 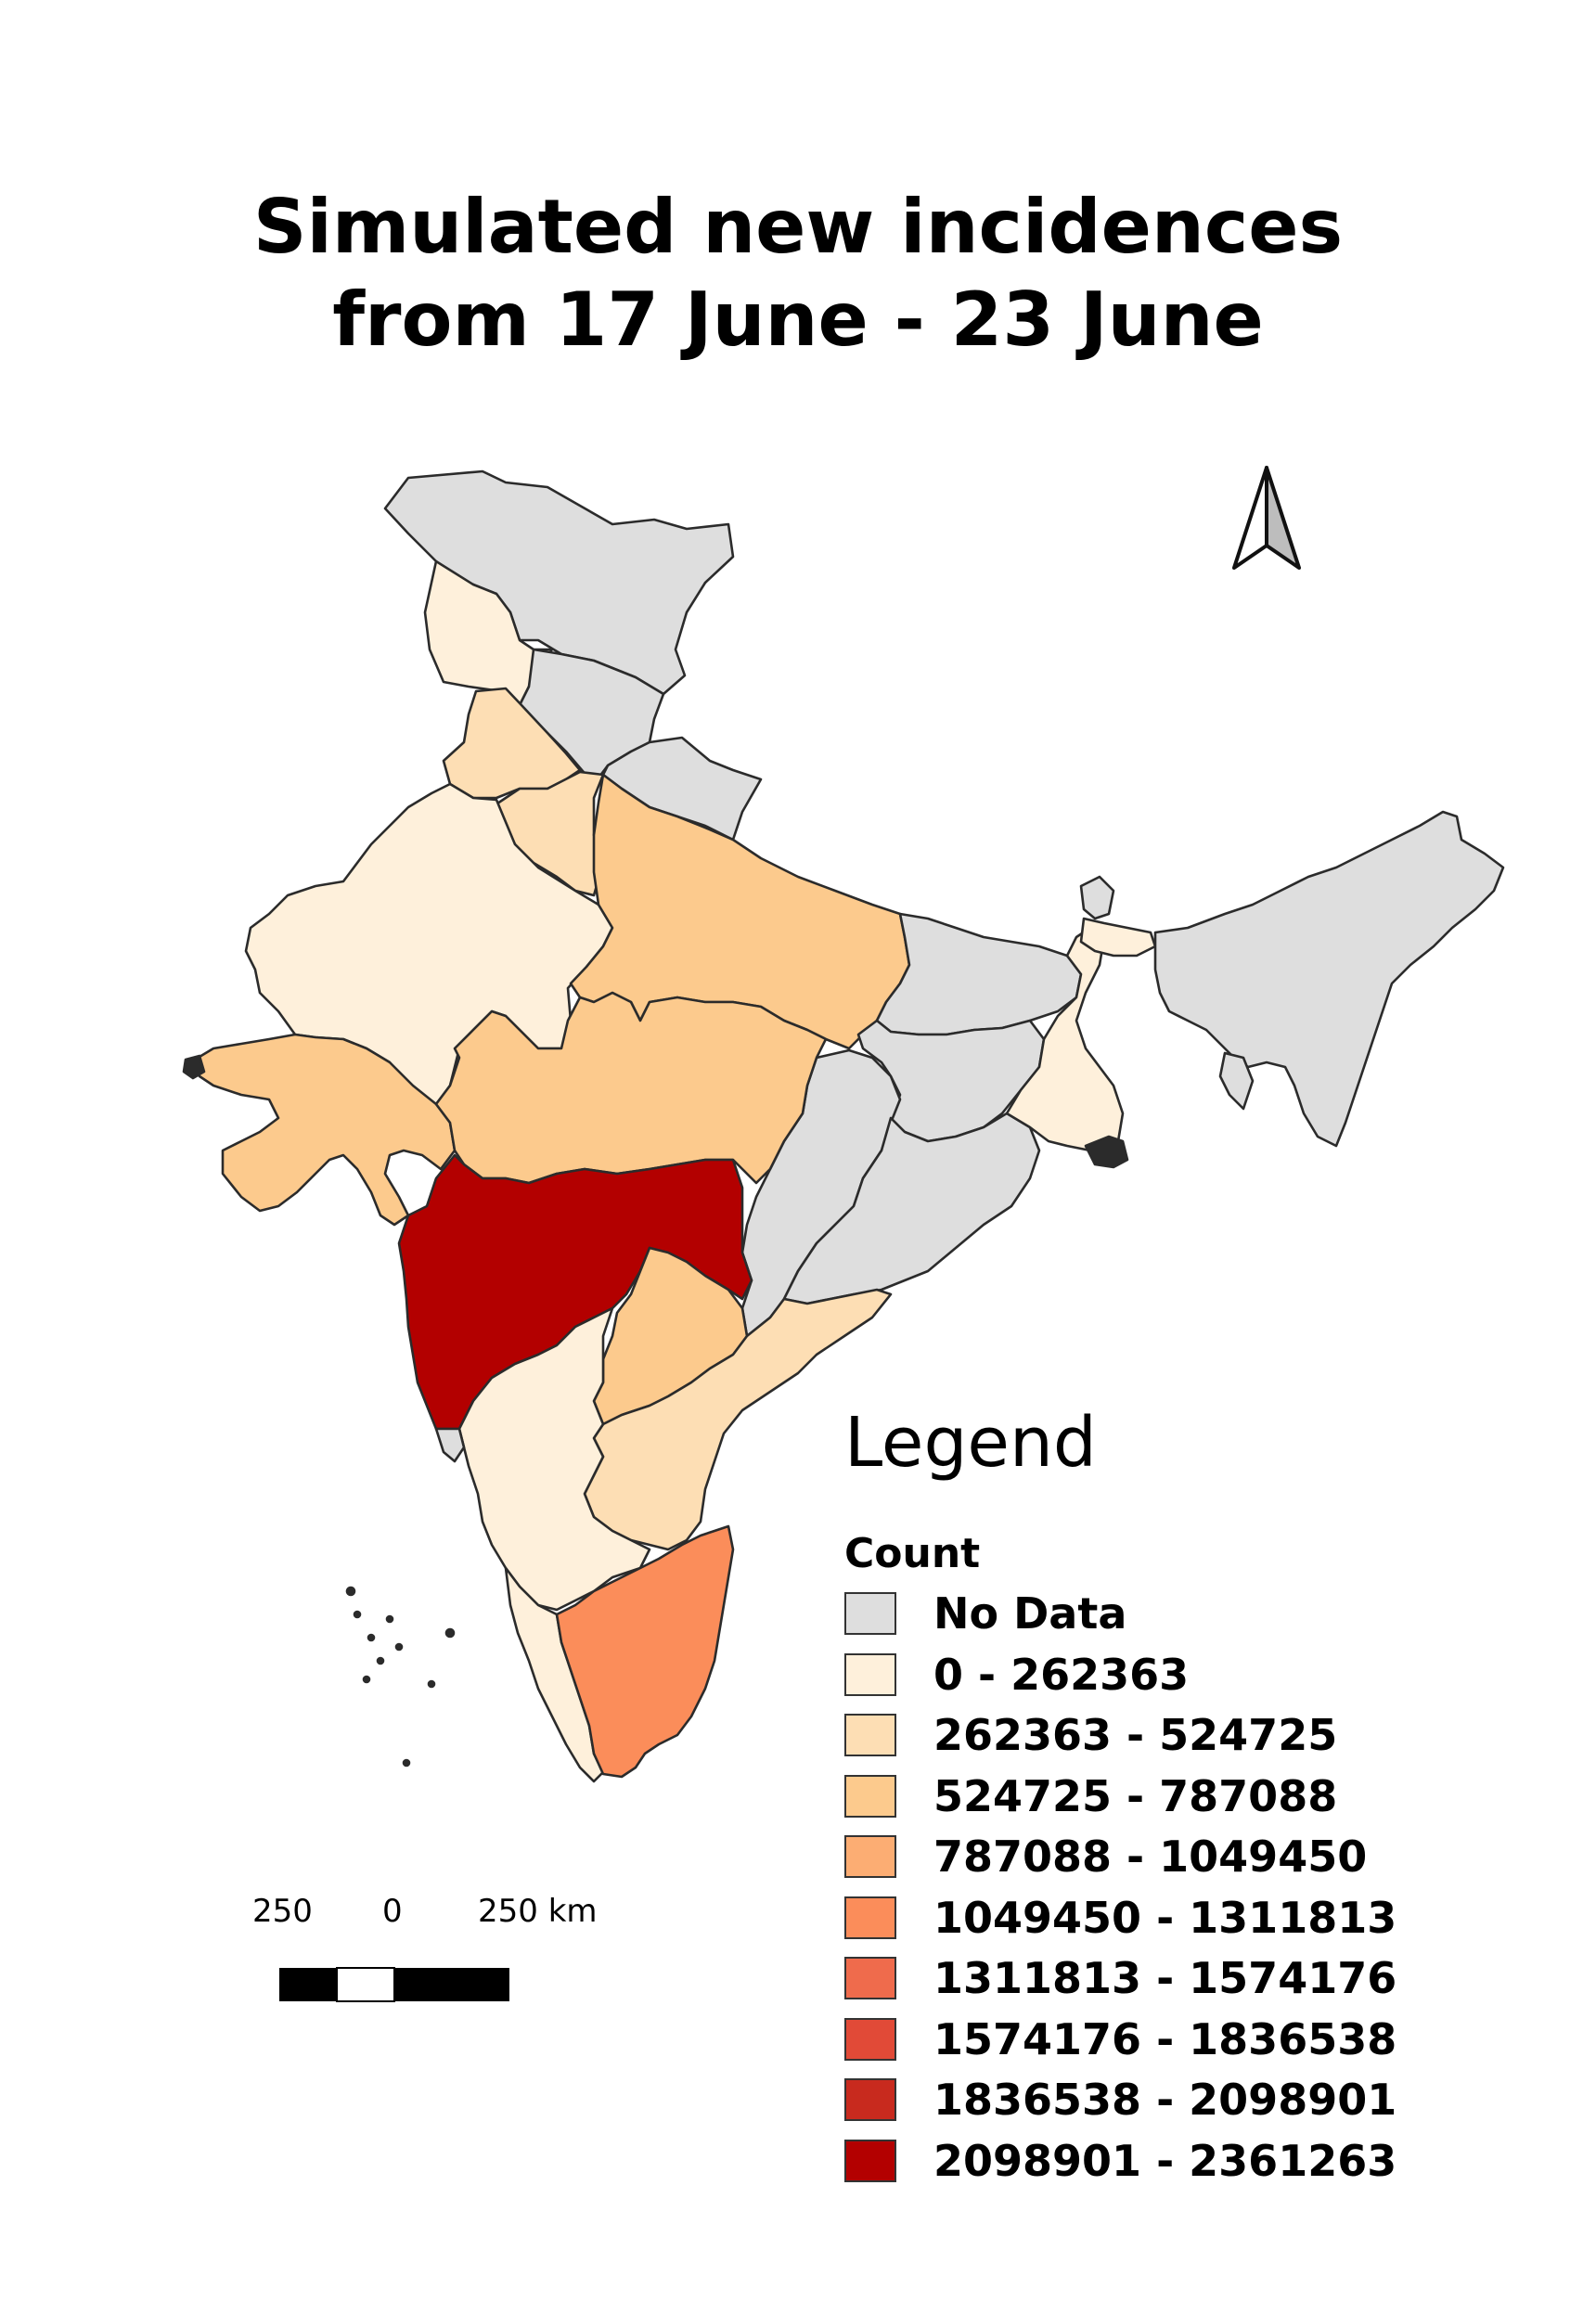 I want to click on legend-label: 1836538 - 2098901, so click(x=1165, y=2100).